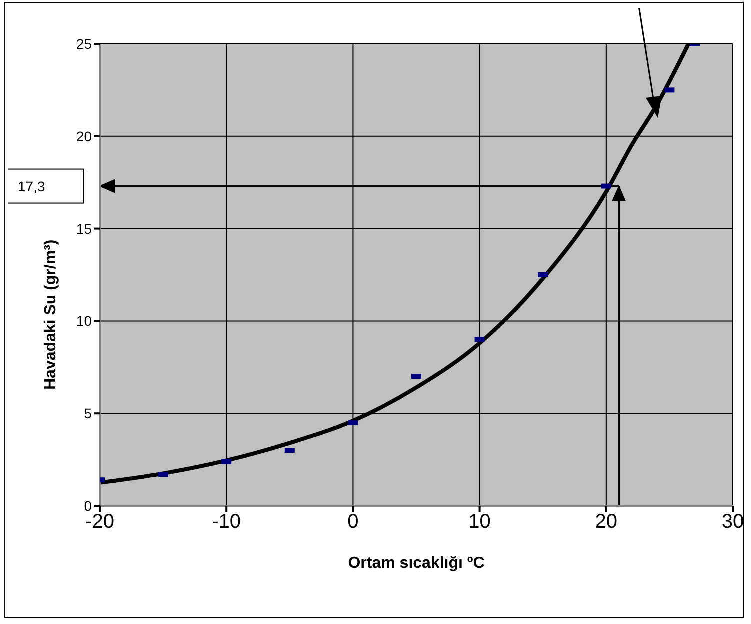 Image resolution: width=751 pixels, height=624 pixels. What do you see at coordinates (84, 44) in the screenshot?
I see `y-tick-label: 25` at bounding box center [84, 44].